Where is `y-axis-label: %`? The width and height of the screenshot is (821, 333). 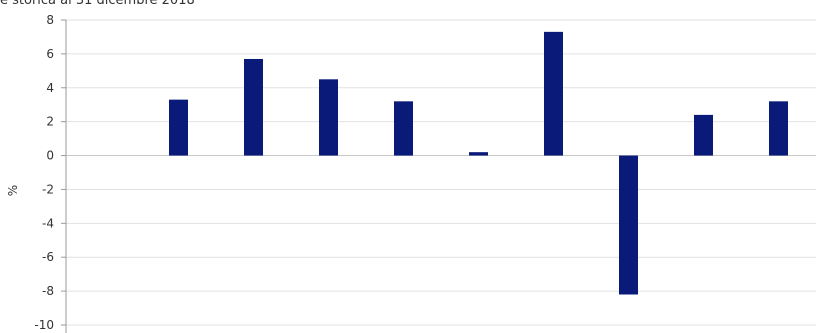 y-axis-label: % is located at coordinates (13, 190).